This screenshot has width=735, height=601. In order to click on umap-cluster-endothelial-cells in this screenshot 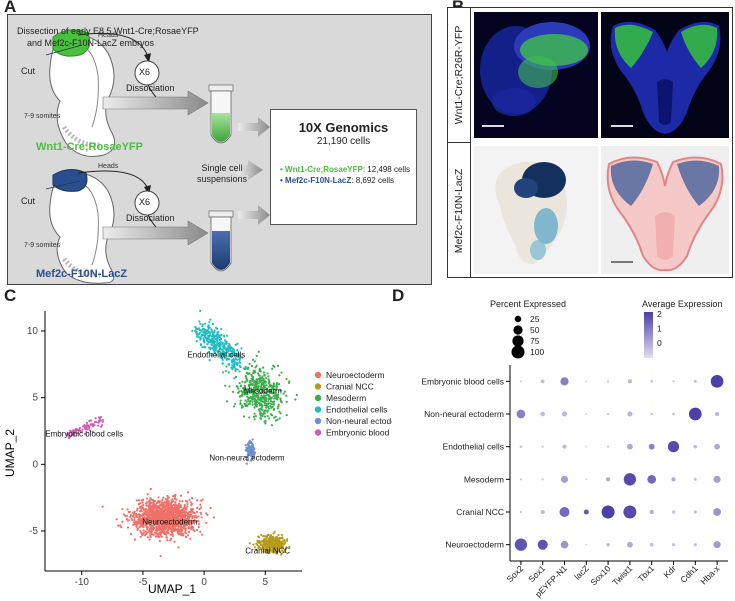, I will do `click(219, 344)`.